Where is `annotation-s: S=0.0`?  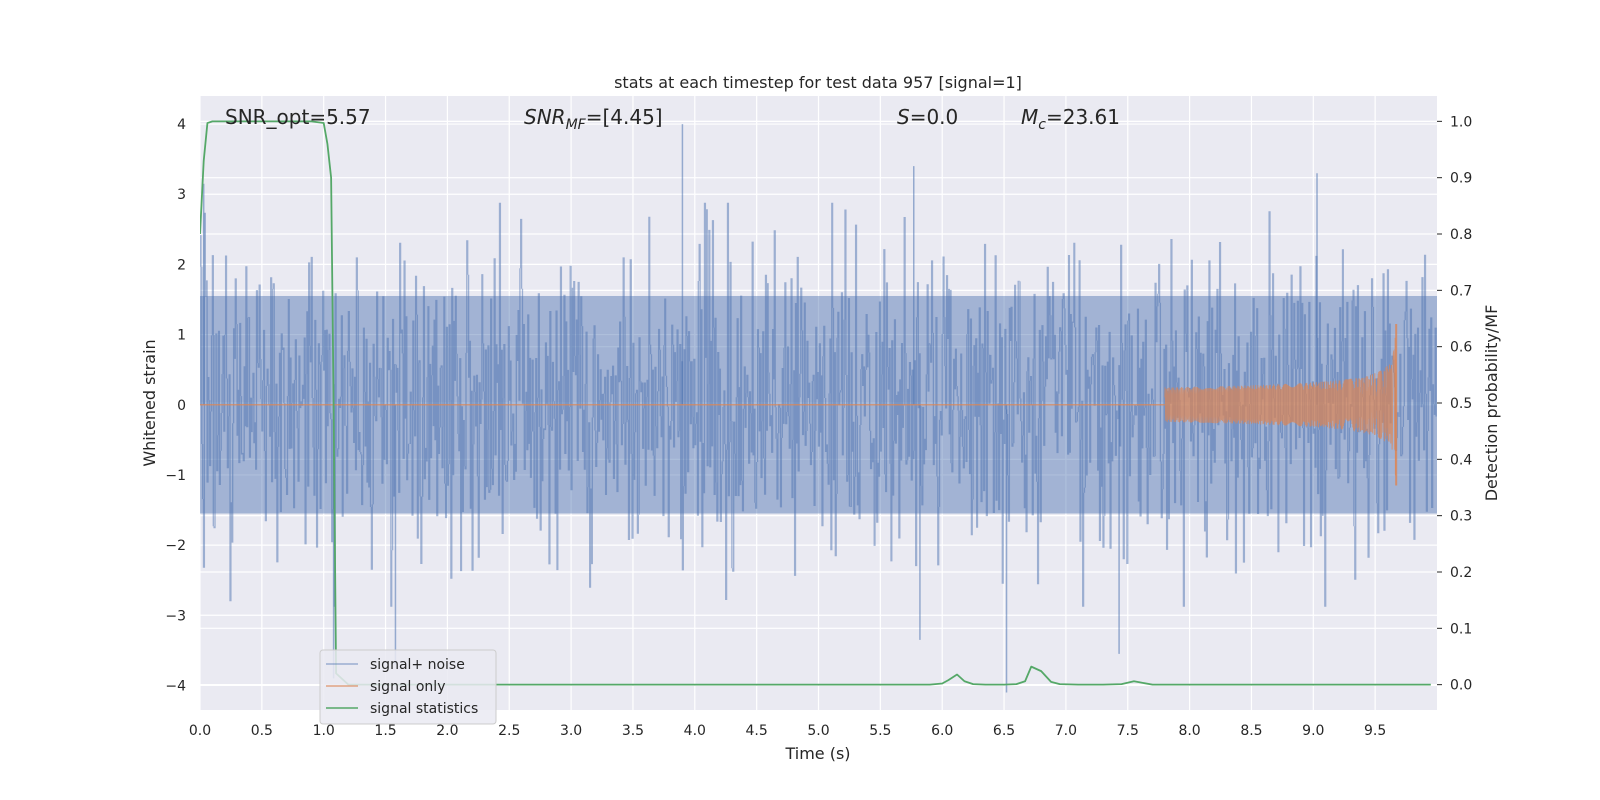 annotation-s: S=0.0 is located at coordinates (927, 117).